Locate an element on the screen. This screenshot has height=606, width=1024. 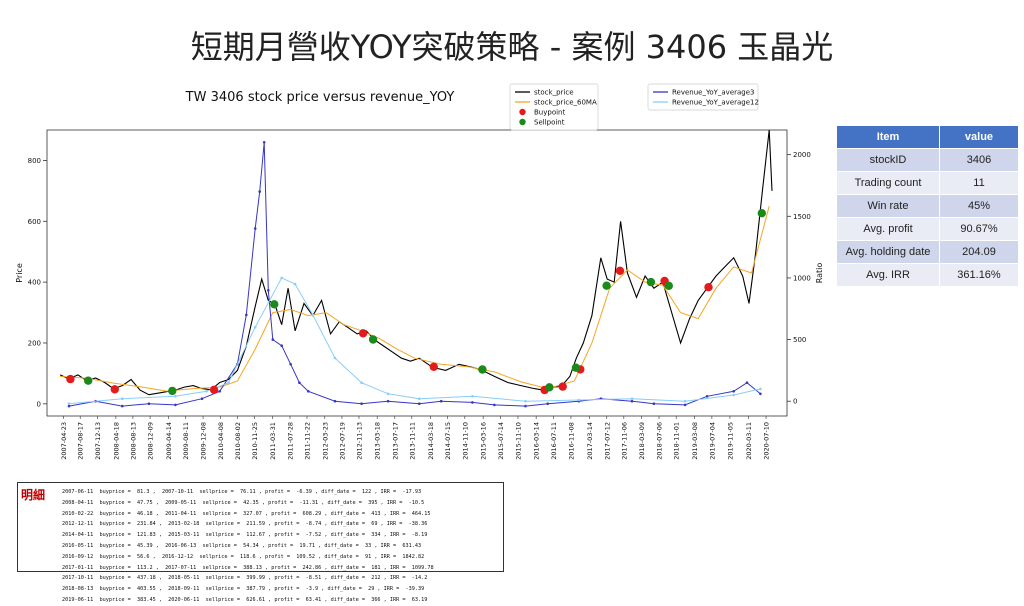
table-cell: Avg. profit is located at coordinates (888, 229).